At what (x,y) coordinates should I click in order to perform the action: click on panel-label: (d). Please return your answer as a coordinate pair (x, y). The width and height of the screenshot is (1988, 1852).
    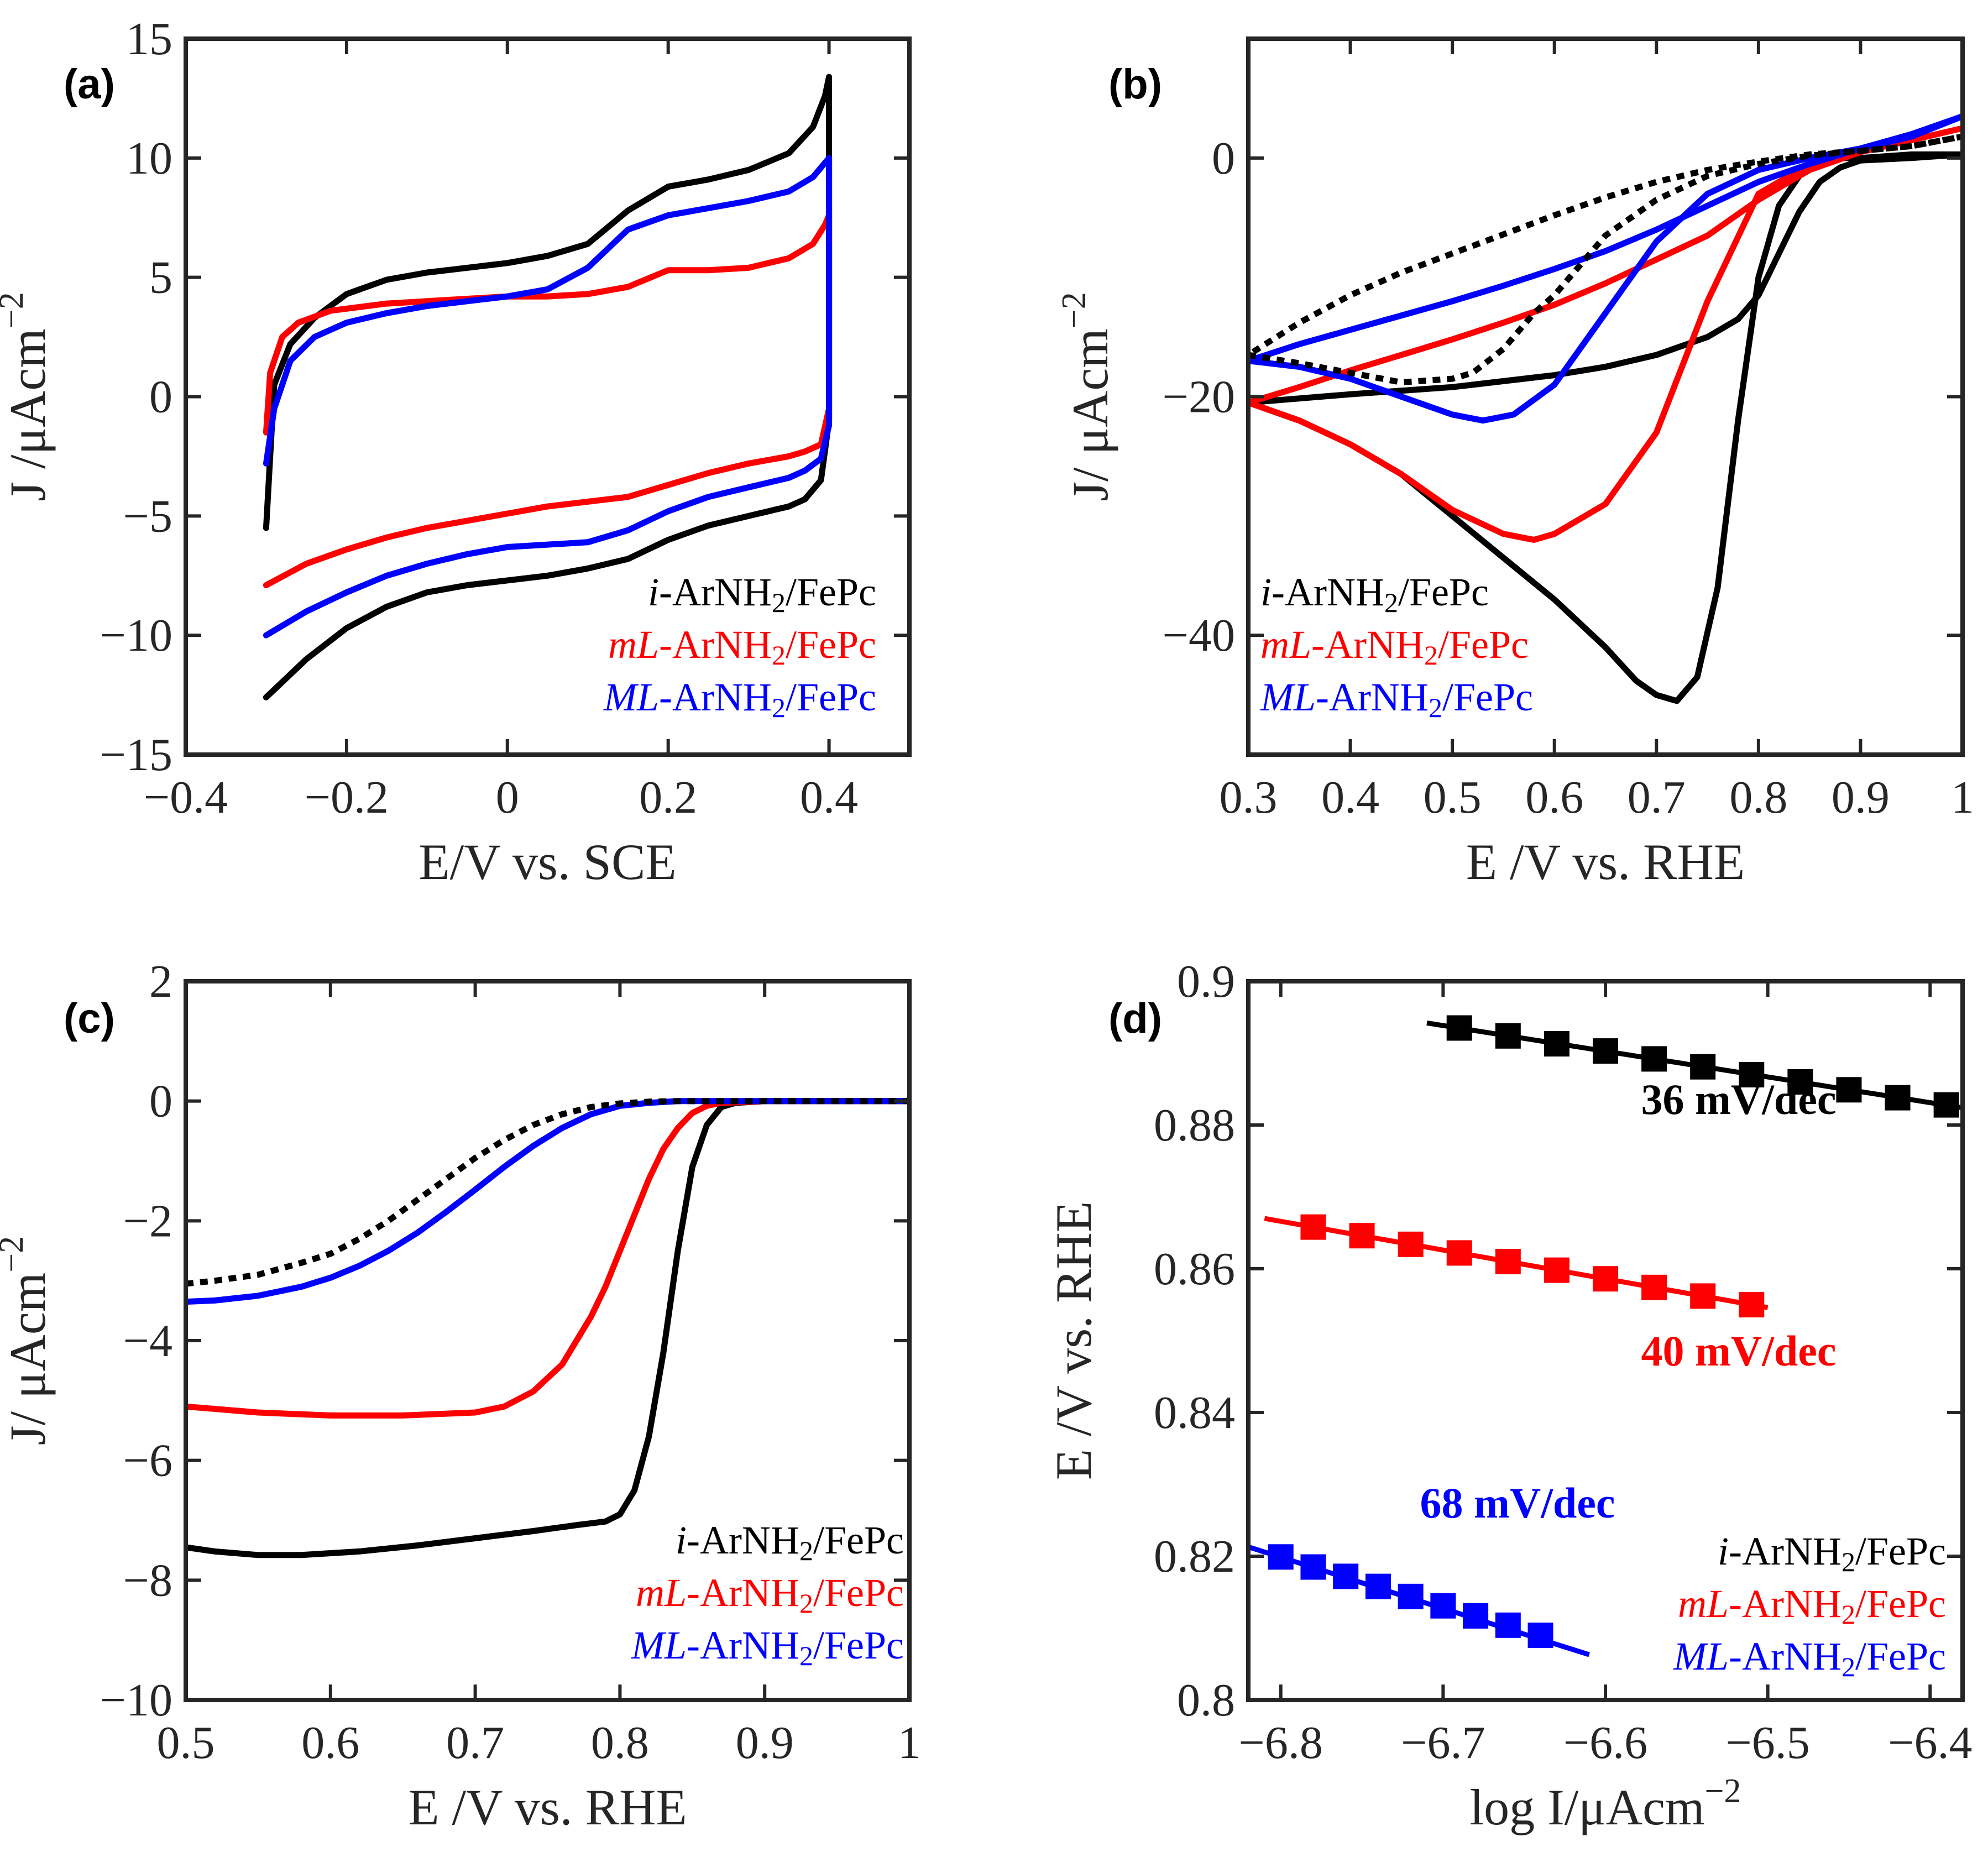
    Looking at the image, I should click on (1135, 1018).